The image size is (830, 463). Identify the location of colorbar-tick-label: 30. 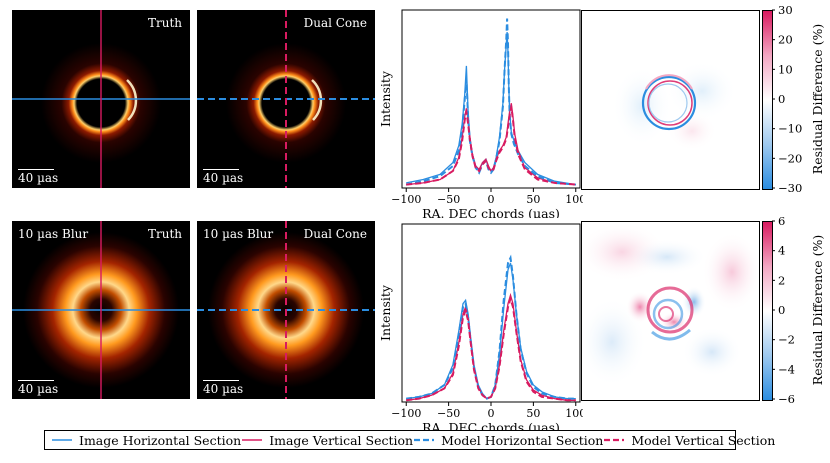
(785, 10).